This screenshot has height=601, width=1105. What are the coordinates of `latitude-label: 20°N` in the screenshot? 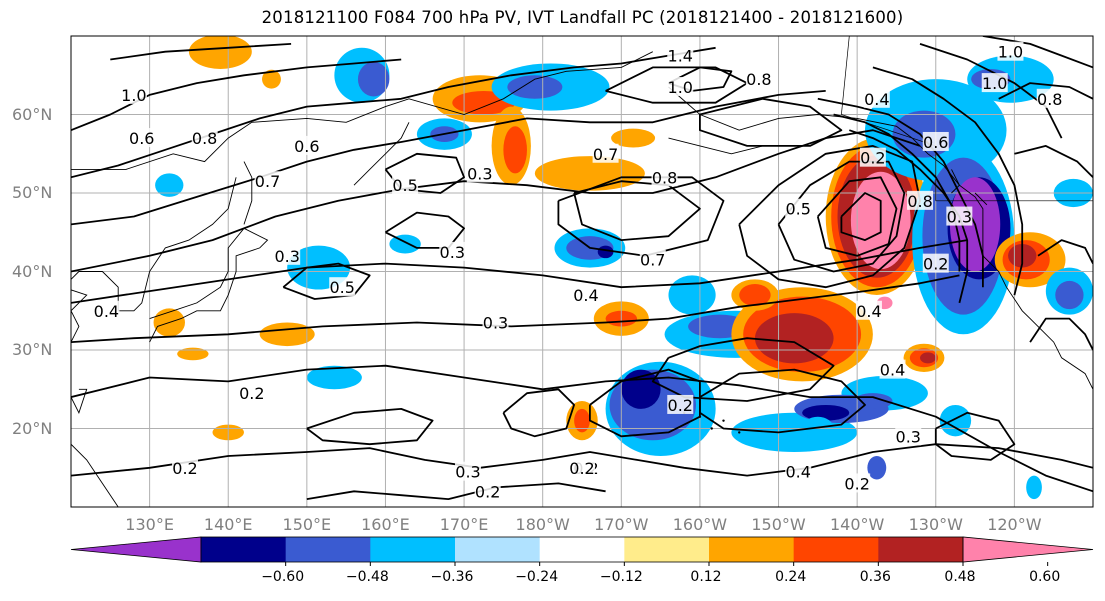 It's located at (32, 428).